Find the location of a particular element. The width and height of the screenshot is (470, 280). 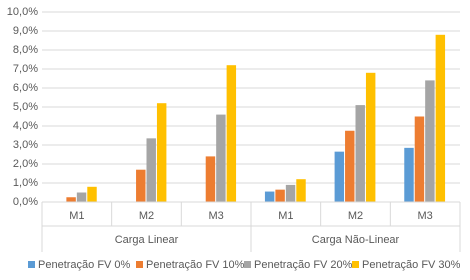

legend-label: Penetração FV 20% is located at coordinates (303, 265).